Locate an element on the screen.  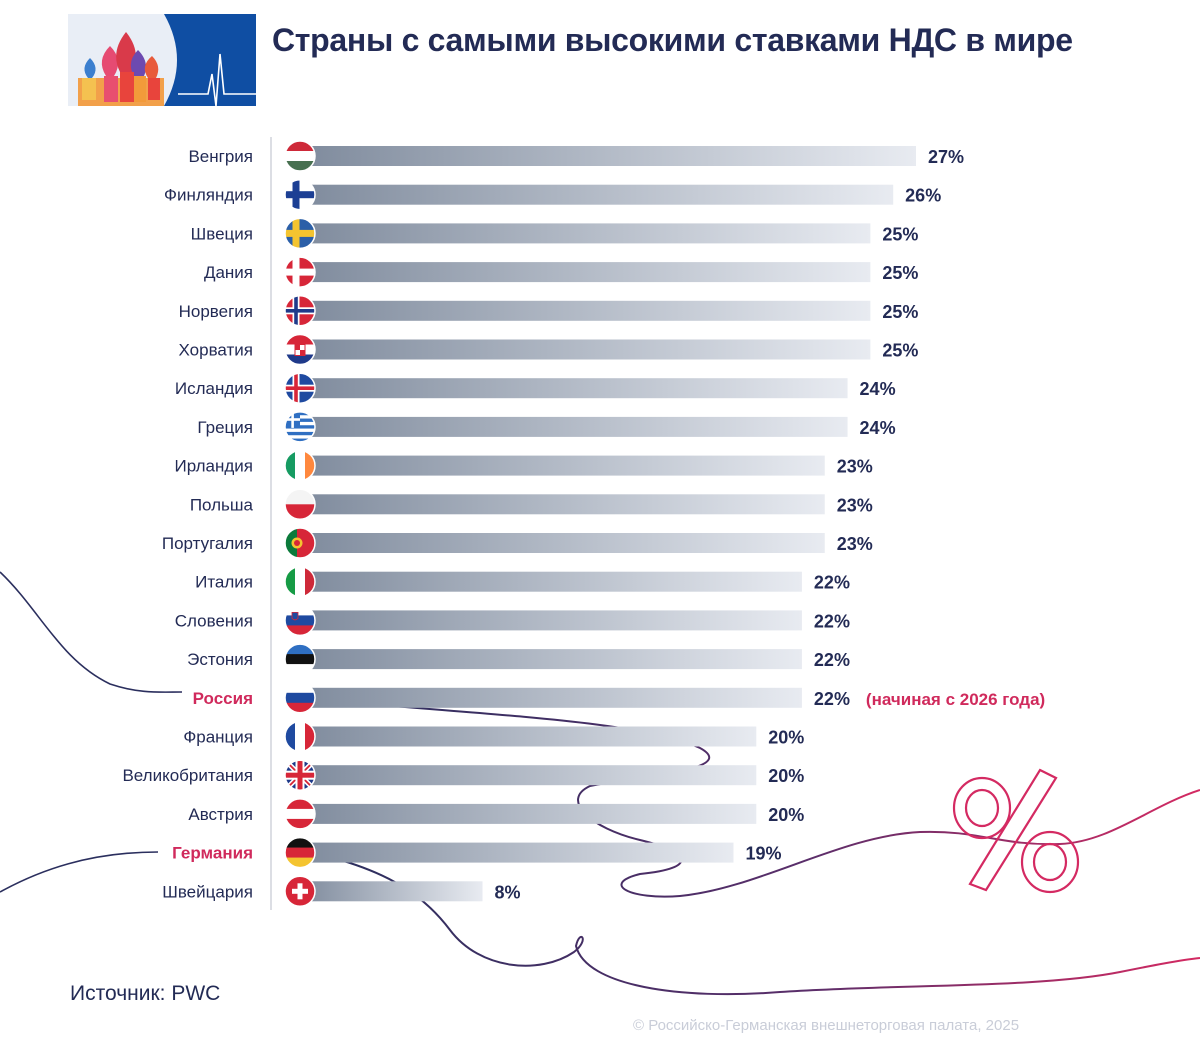
category-label: Словения is located at coordinates (214, 620).